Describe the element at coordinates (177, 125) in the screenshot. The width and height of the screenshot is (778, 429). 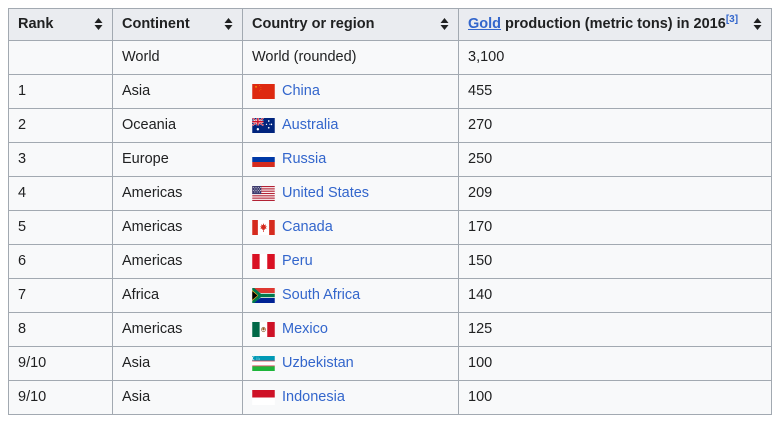
I see `cell-continent: Oceania` at that location.